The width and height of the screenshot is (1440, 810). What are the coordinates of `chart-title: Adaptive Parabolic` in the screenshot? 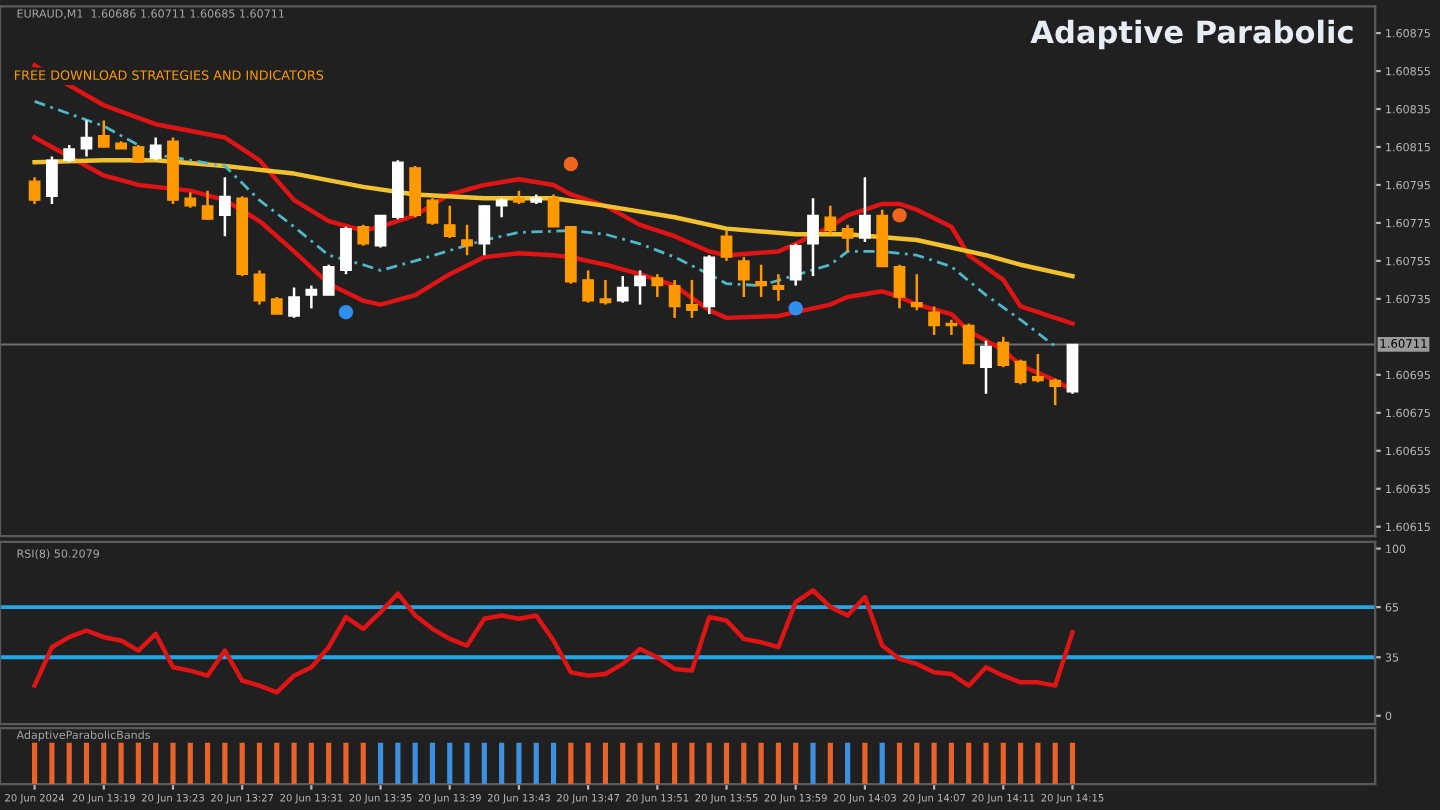 It's located at (1191, 34).